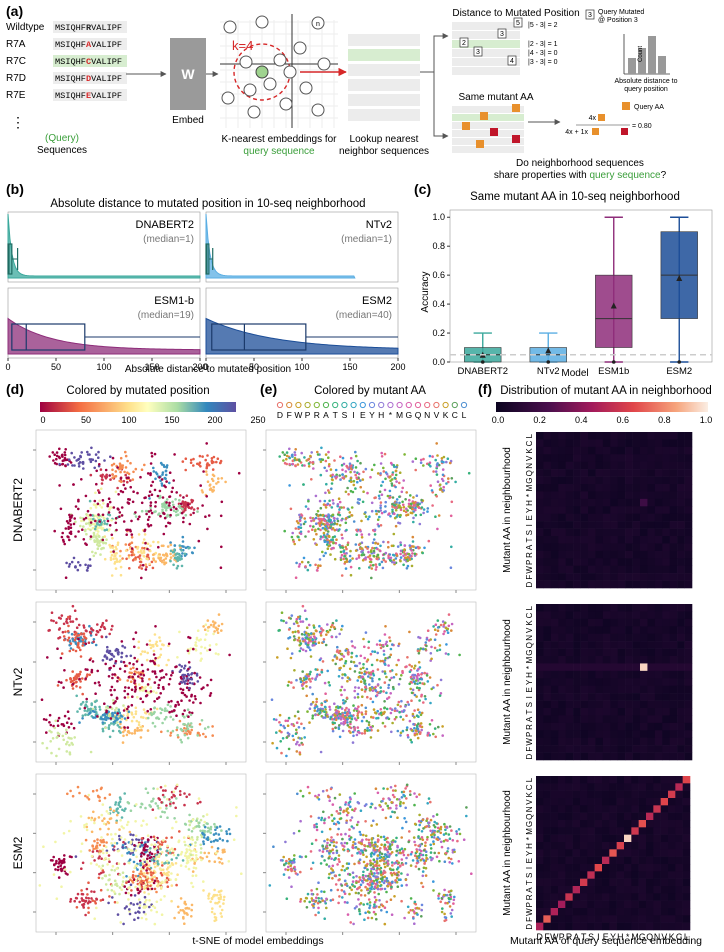 This screenshot has width=724, height=952. Describe the element at coordinates (542, 175) in the screenshot. I see `question-line-2a: share properties with` at that location.